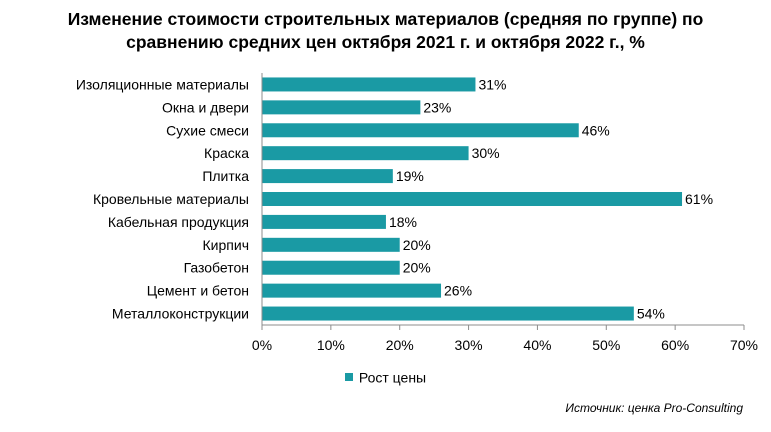 The width and height of the screenshot is (771, 432). Describe the element at coordinates (180, 314) in the screenshot. I see `category-label: Металлоконструкции` at that location.